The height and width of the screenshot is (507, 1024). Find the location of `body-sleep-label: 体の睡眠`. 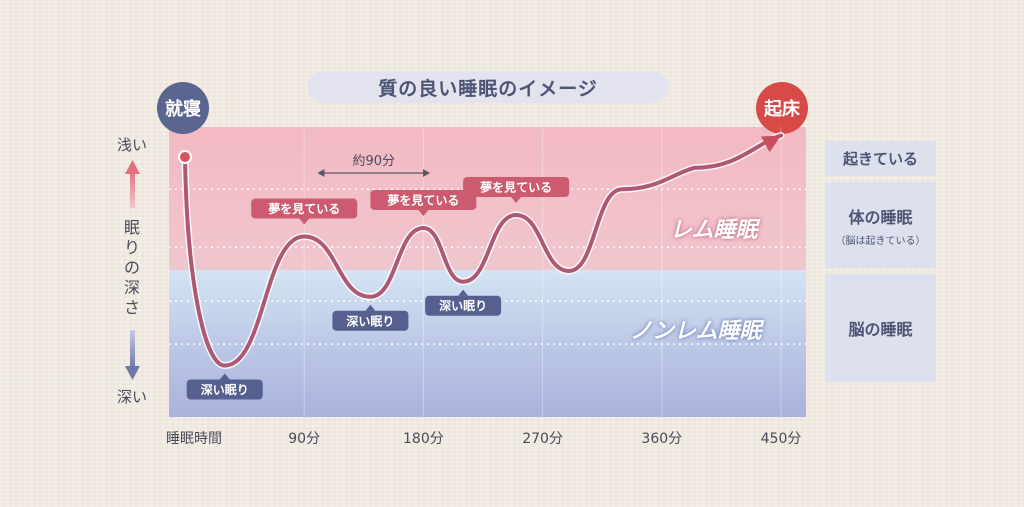

body-sleep-label: 体の睡眠 is located at coordinates (880, 217).